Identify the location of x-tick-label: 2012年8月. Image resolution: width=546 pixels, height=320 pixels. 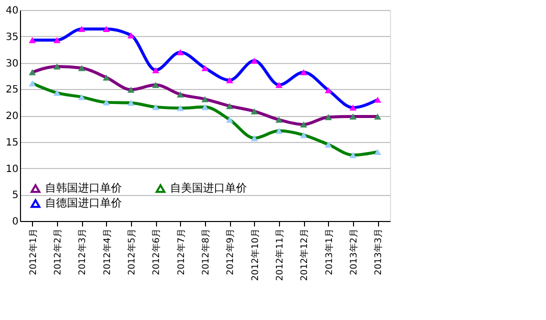
(206, 252).